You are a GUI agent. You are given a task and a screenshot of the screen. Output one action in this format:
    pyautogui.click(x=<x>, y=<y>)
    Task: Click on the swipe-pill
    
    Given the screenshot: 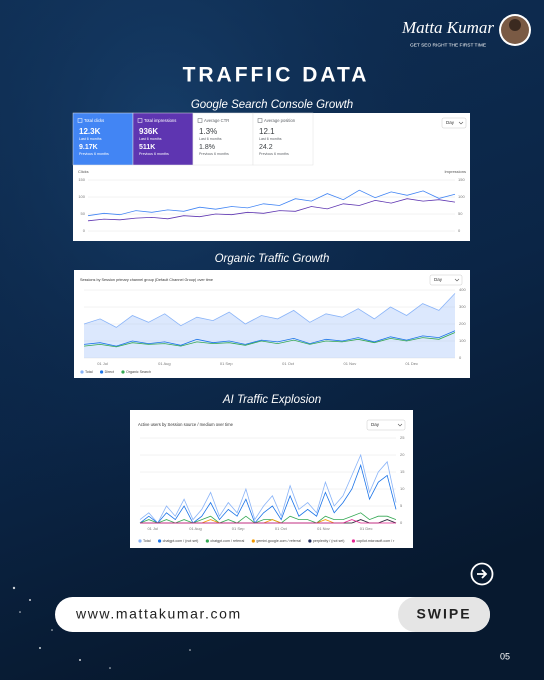 What is the action you would take?
    pyautogui.click(x=444, y=614)
    